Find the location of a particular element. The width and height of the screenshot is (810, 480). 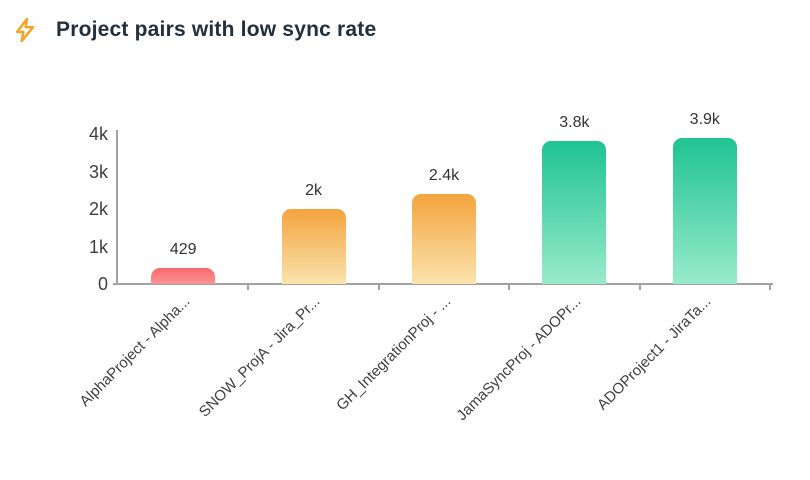

bar-value-label: 3.8k is located at coordinates (574, 122).